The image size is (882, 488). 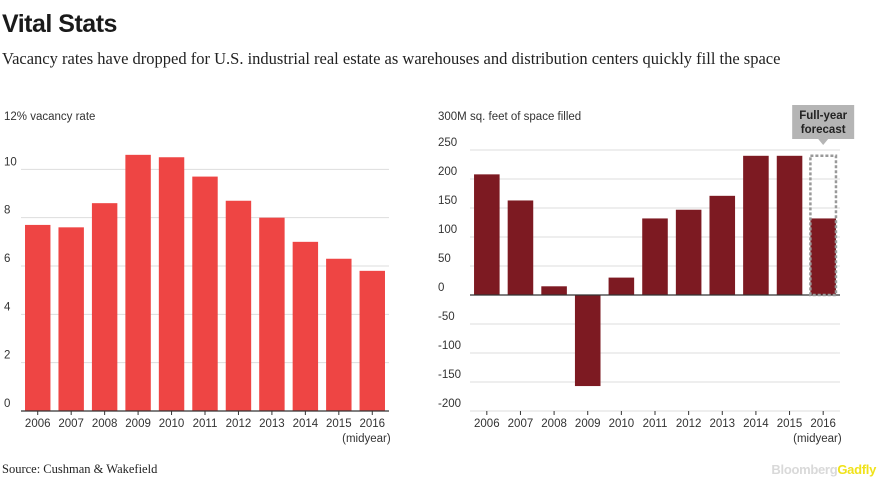 I want to click on space-ytick-label: 200, so click(x=447, y=172).